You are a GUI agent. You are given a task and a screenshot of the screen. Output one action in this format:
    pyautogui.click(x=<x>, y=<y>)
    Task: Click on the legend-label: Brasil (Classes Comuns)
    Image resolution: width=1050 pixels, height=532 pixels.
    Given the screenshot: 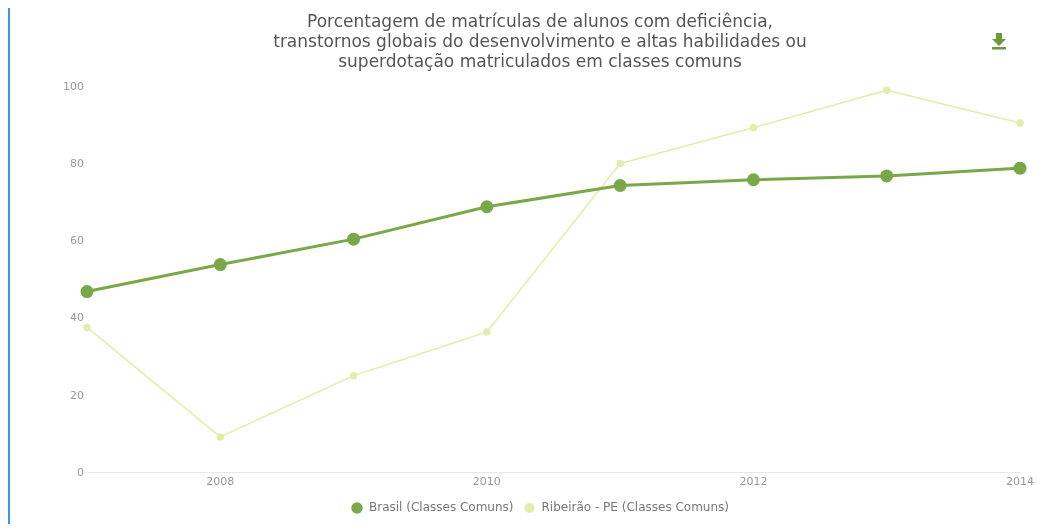 What is the action you would take?
    pyautogui.click(x=441, y=507)
    